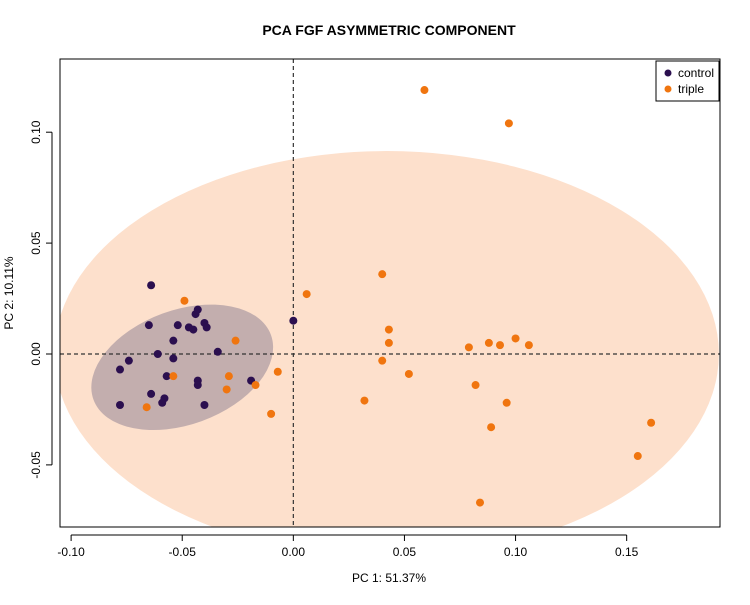  Describe the element at coordinates (36, 465) in the screenshot. I see `y-tick-label: -0.05` at that location.